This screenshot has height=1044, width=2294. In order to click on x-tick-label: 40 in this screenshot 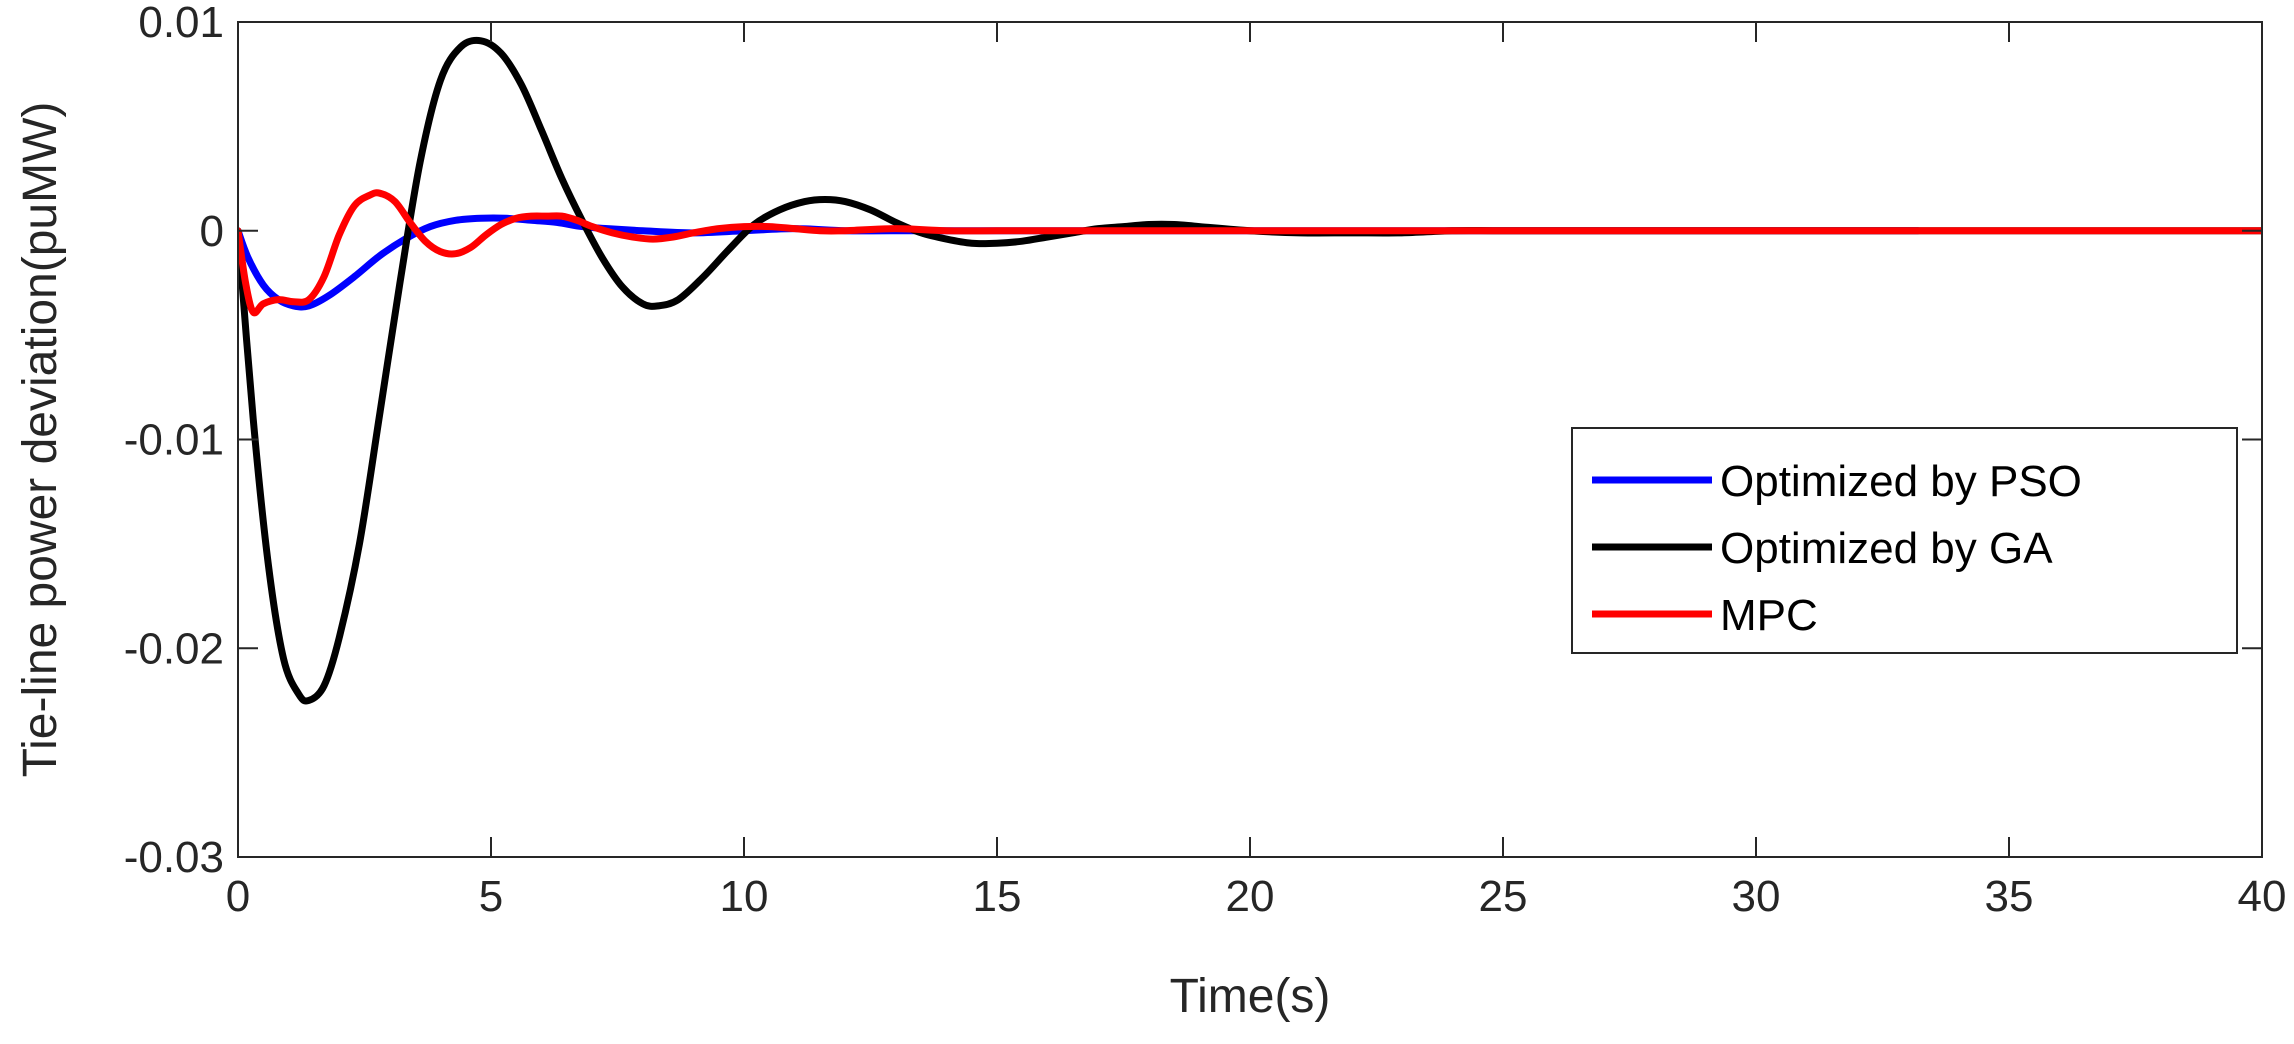, I will do `click(2262, 896)`.